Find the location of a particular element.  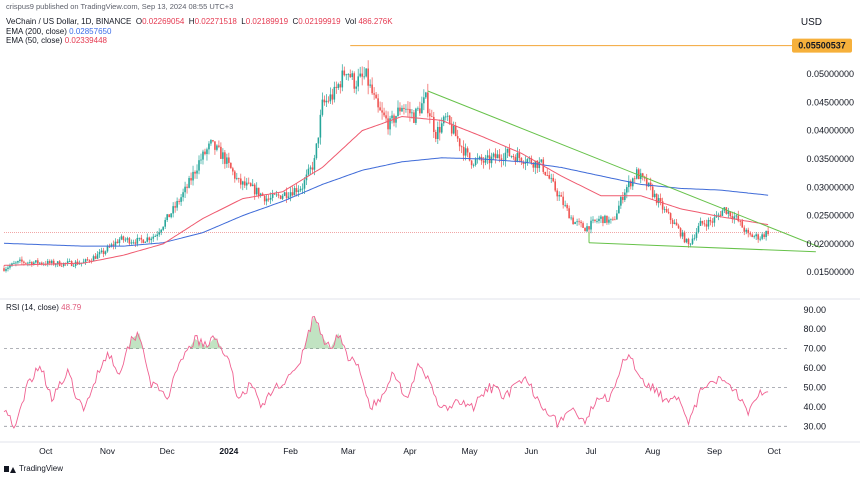

time-tick-label: Aug is located at coordinates (652, 451).